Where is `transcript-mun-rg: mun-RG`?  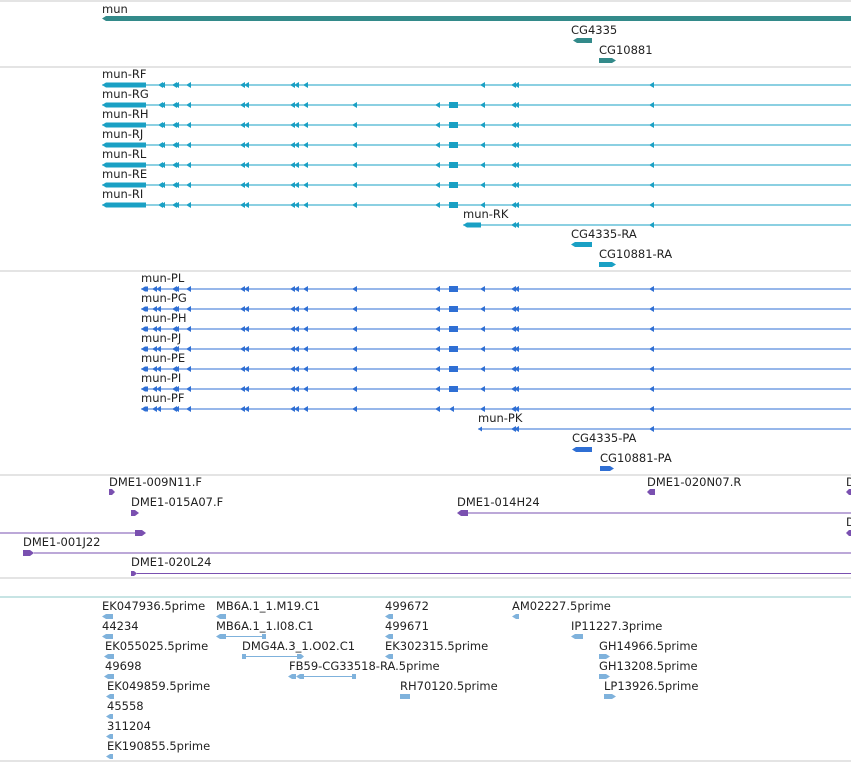
transcript-mun-rg: mun-RG is located at coordinates (476, 97).